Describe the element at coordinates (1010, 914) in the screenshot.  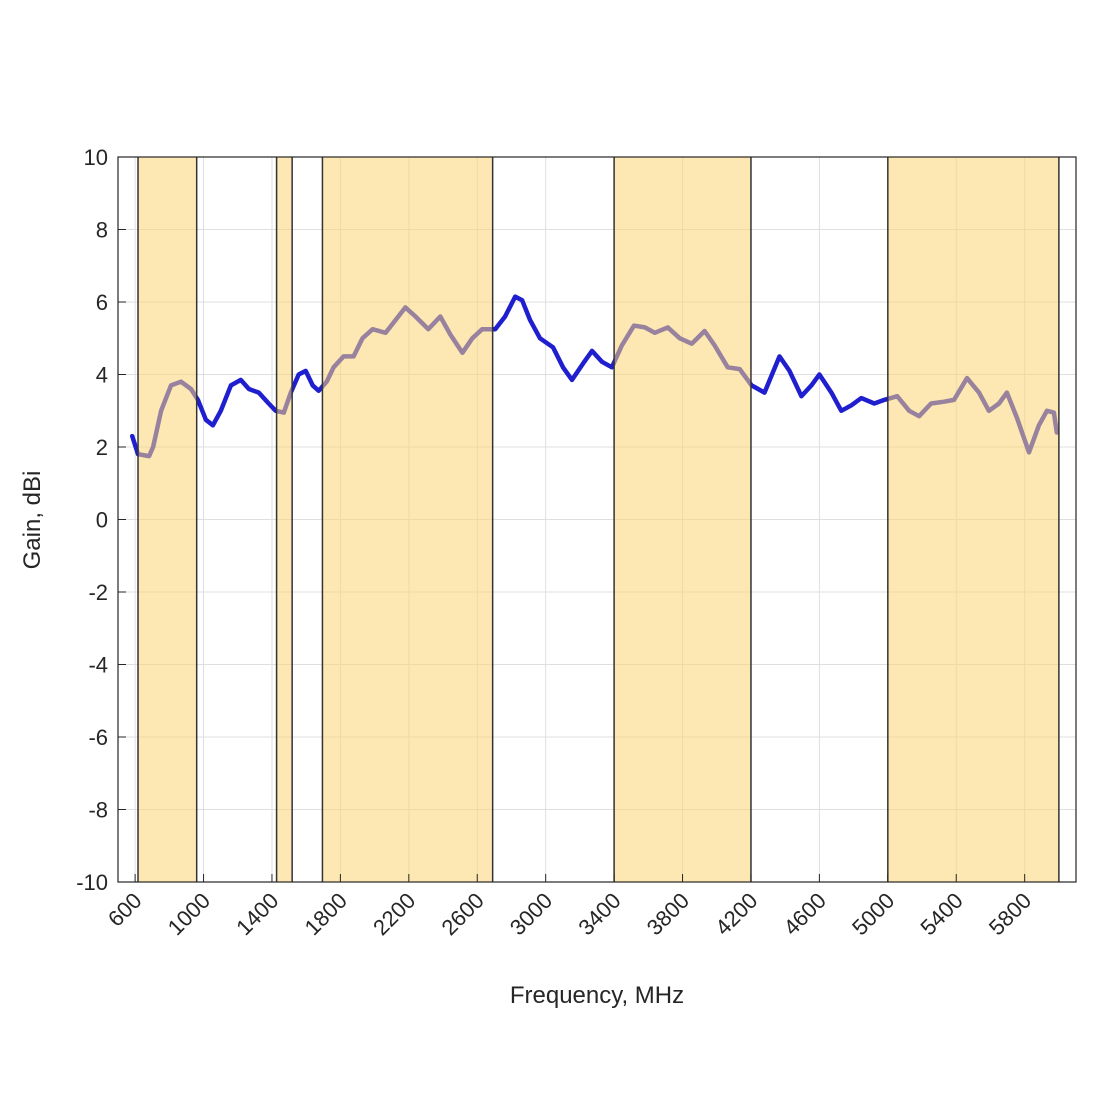
I see `x-tick-label: 5800` at that location.